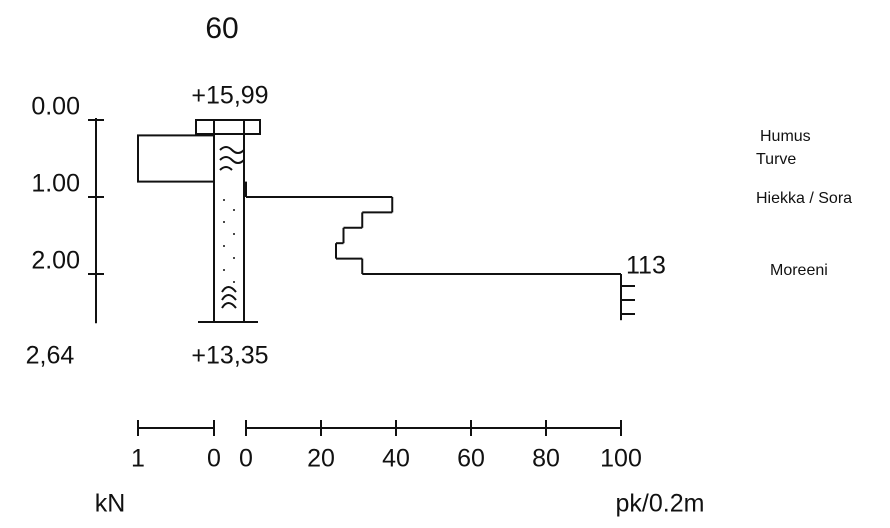 The image size is (890, 528). I want to click on kn-bar, so click(176, 158).